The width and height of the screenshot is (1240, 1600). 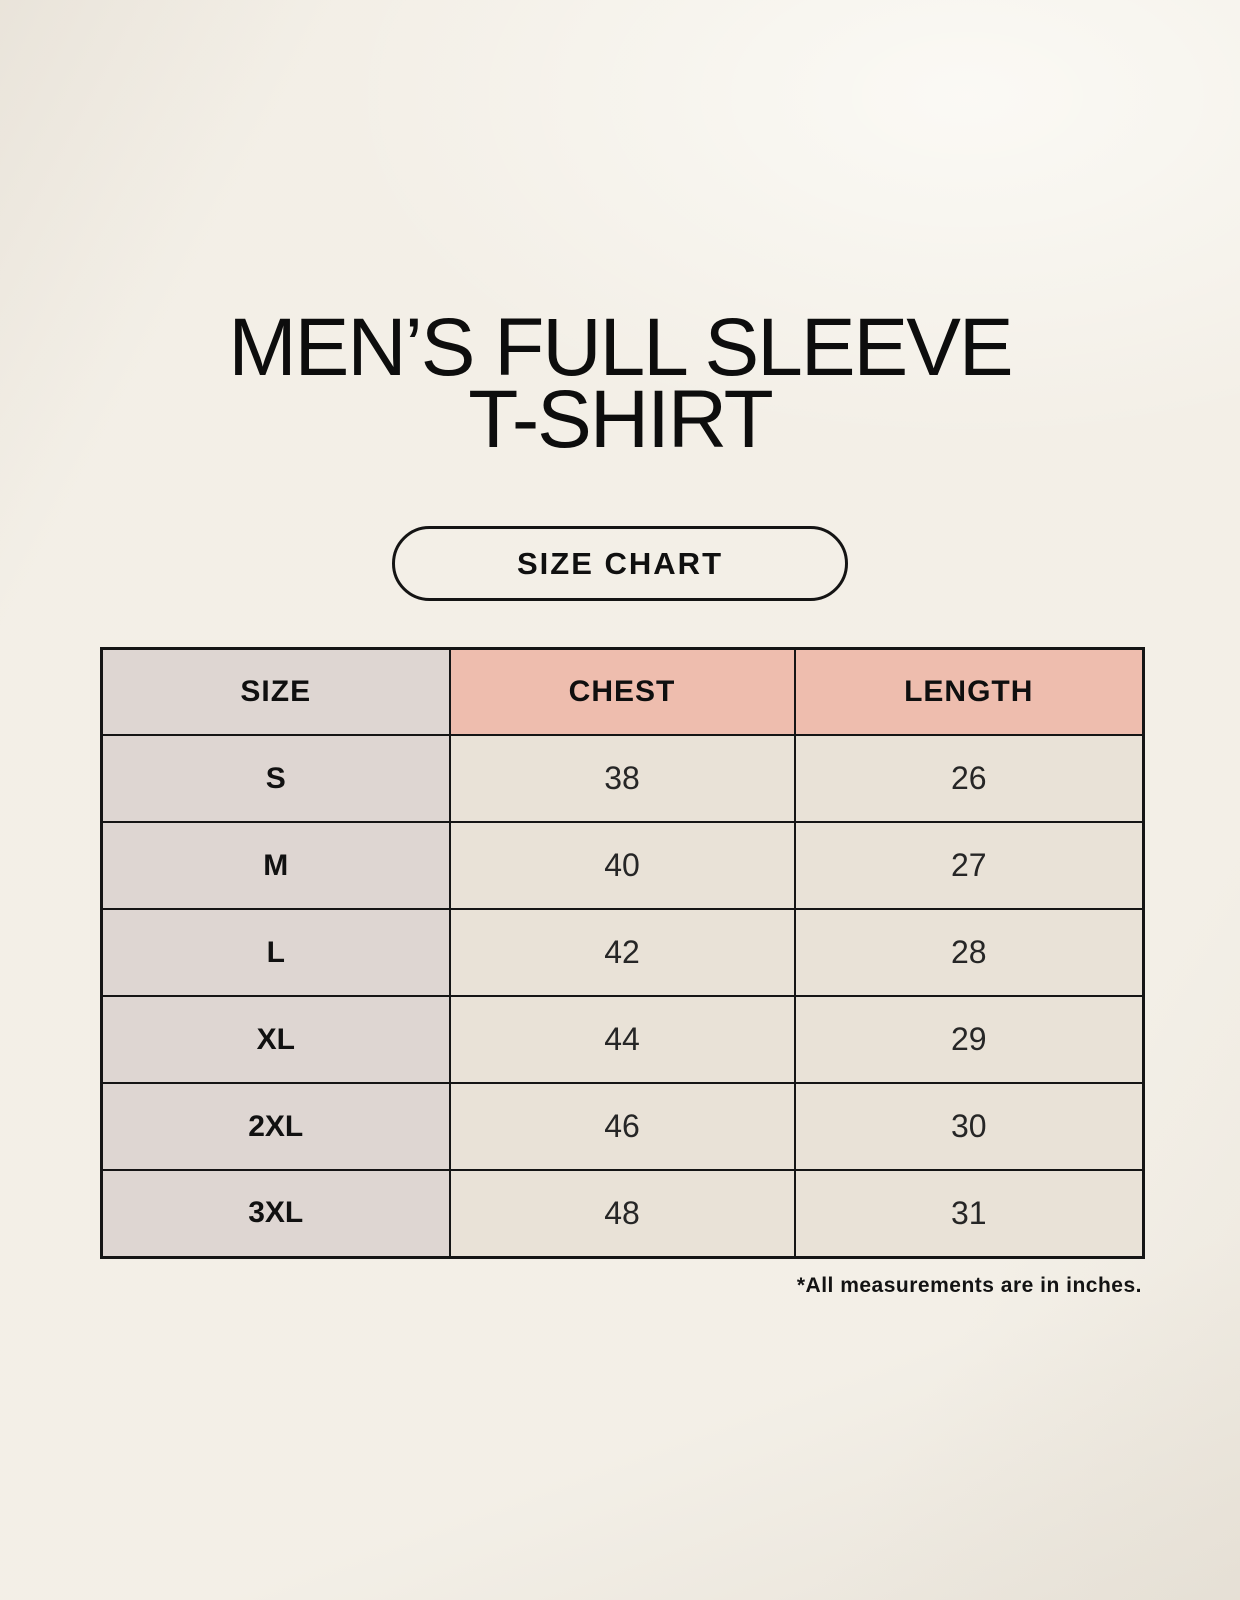 I want to click on page-title-line-2: T-SHIRT, so click(x=620, y=419).